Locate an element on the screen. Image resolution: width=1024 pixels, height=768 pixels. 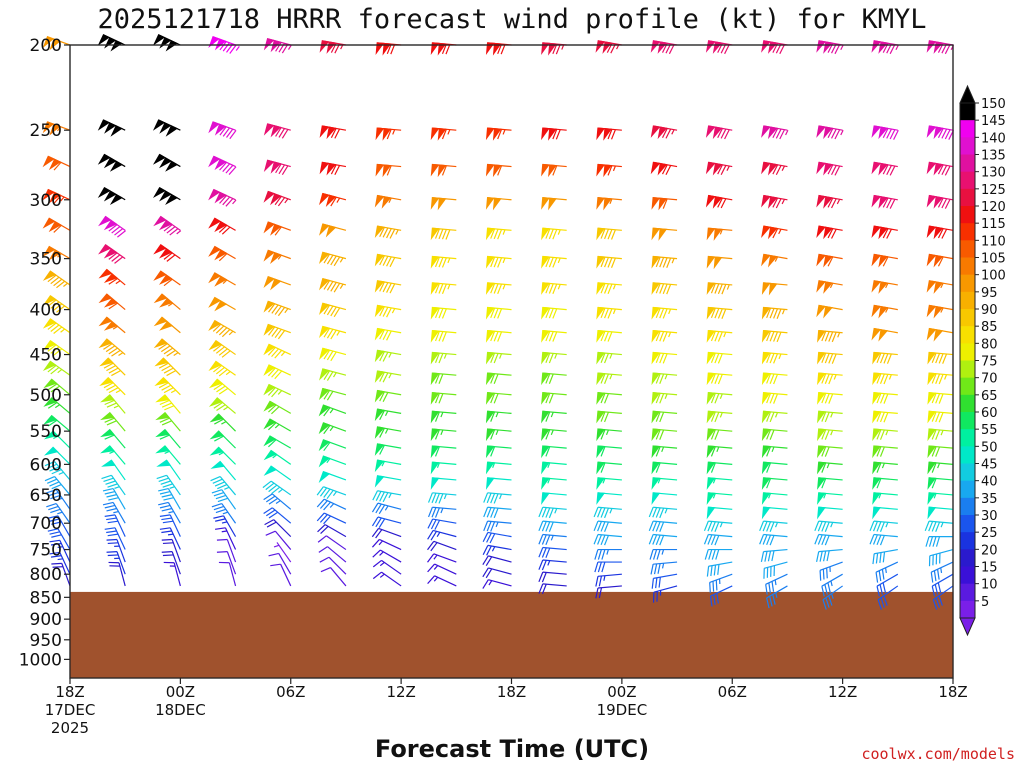
y-tick-label: 450 is located at coordinates (46, 356).